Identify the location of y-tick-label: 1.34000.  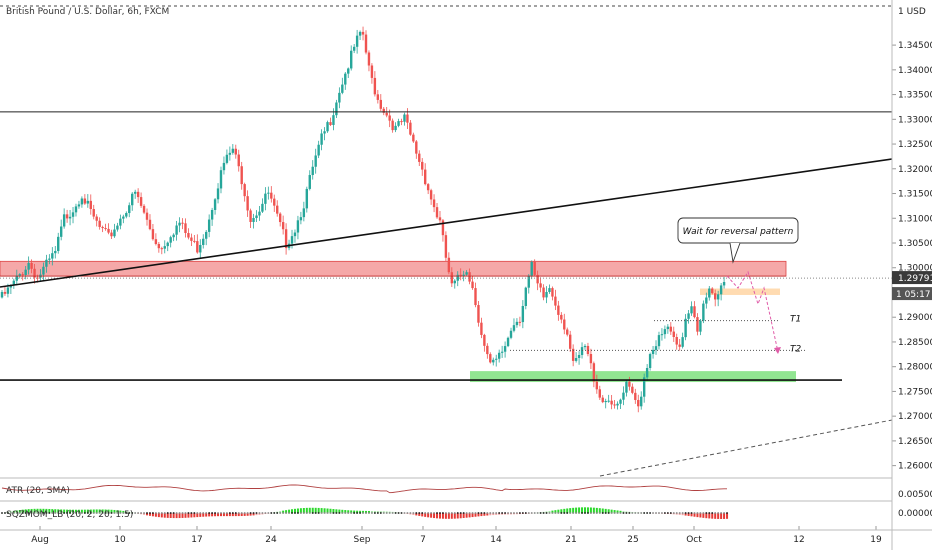
(915, 71).